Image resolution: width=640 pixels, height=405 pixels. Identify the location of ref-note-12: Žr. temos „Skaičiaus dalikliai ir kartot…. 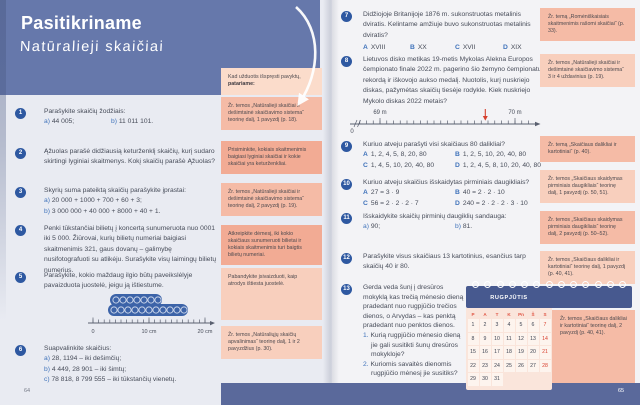
(587, 267).